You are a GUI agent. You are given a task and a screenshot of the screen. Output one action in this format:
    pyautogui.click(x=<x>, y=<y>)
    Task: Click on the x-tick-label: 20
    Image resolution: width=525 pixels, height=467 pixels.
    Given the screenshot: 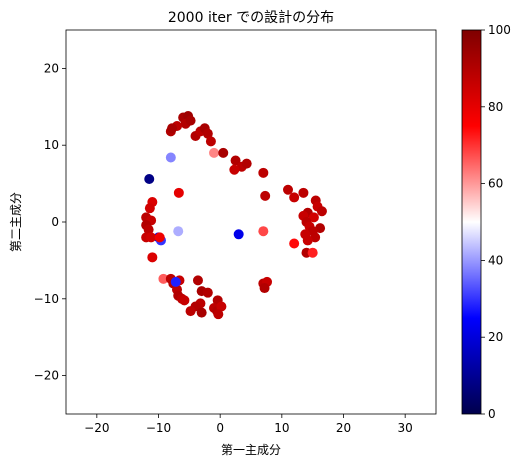 What is the action you would take?
    pyautogui.click(x=343, y=428)
    